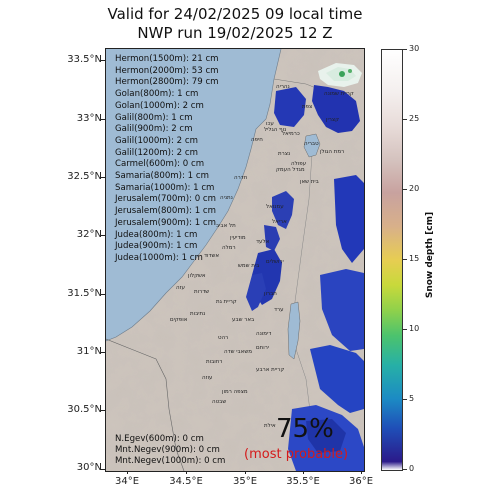  What do you see at coordinates (361, 481) in the screenshot?
I see `x-tick-label: 36°E` at bounding box center [361, 481].